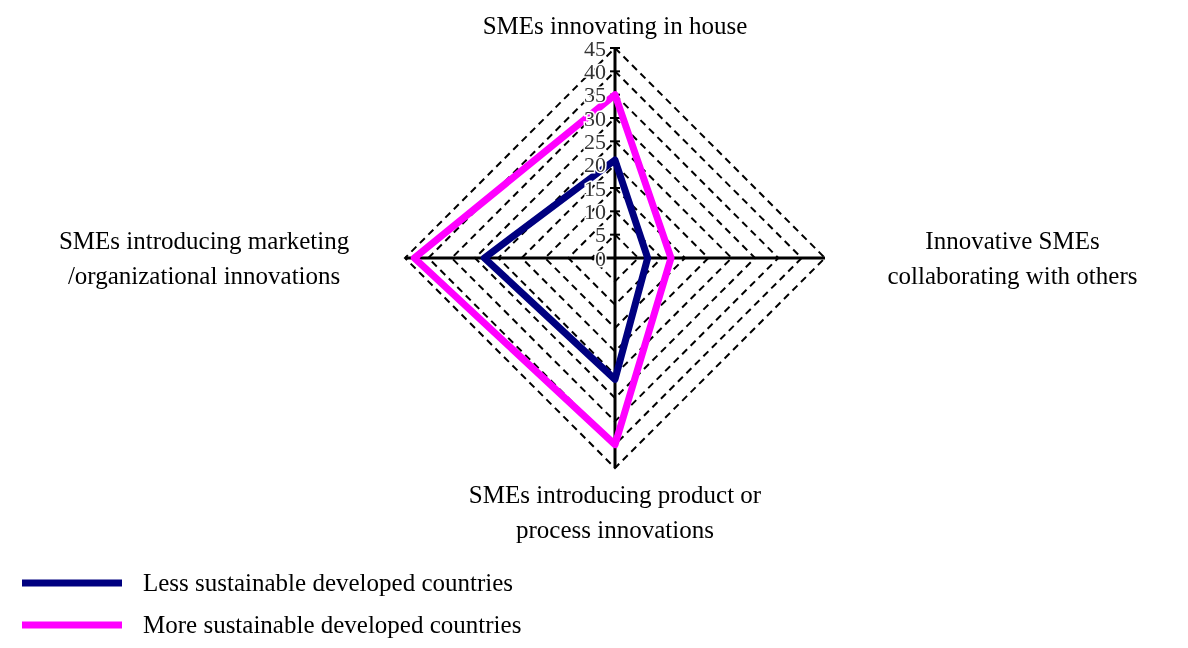  I want to click on spoke-label: SMEs introducing marketing /organizational innovations, so click(204, 257).